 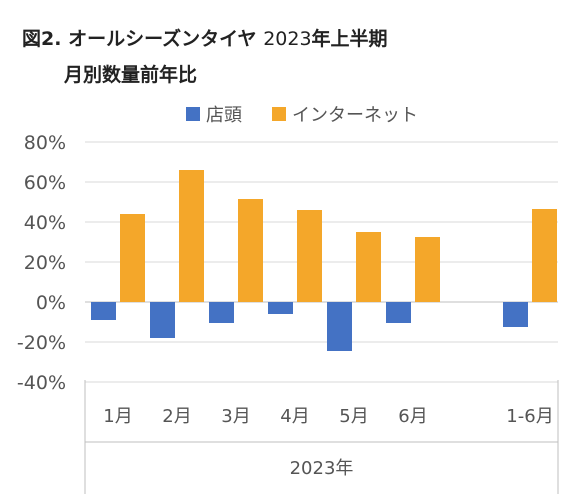 What do you see at coordinates (45, 183) in the screenshot?
I see `y-tick-label: 60%` at bounding box center [45, 183].